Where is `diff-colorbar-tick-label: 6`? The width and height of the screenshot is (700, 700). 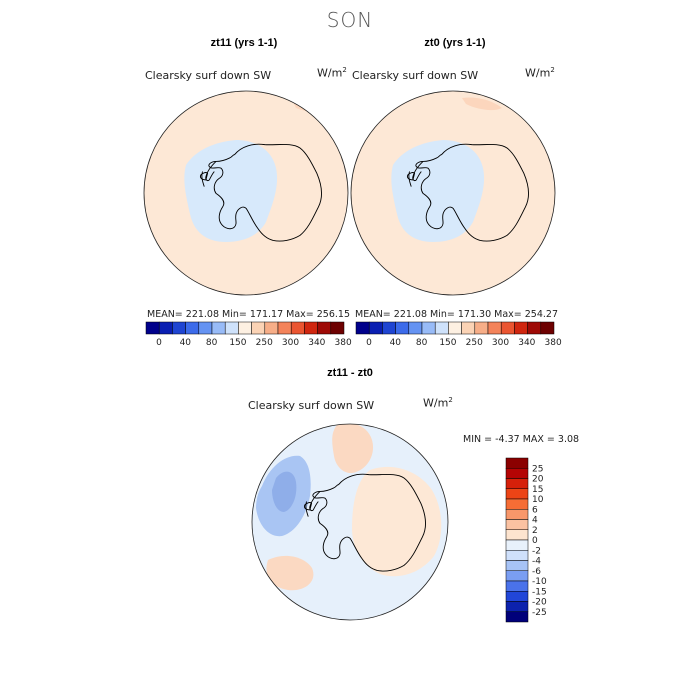 diff-colorbar-tick-label: 6 is located at coordinates (535, 510).